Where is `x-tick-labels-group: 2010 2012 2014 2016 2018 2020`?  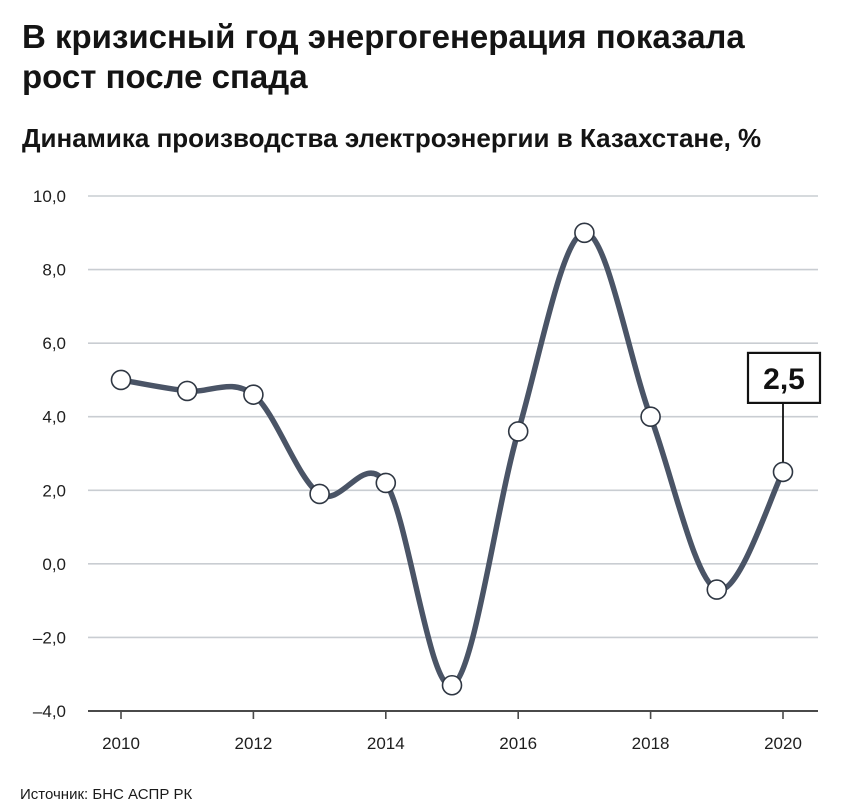 x-tick-labels-group: 2010 2012 2014 2016 2018 2020 is located at coordinates (452, 743).